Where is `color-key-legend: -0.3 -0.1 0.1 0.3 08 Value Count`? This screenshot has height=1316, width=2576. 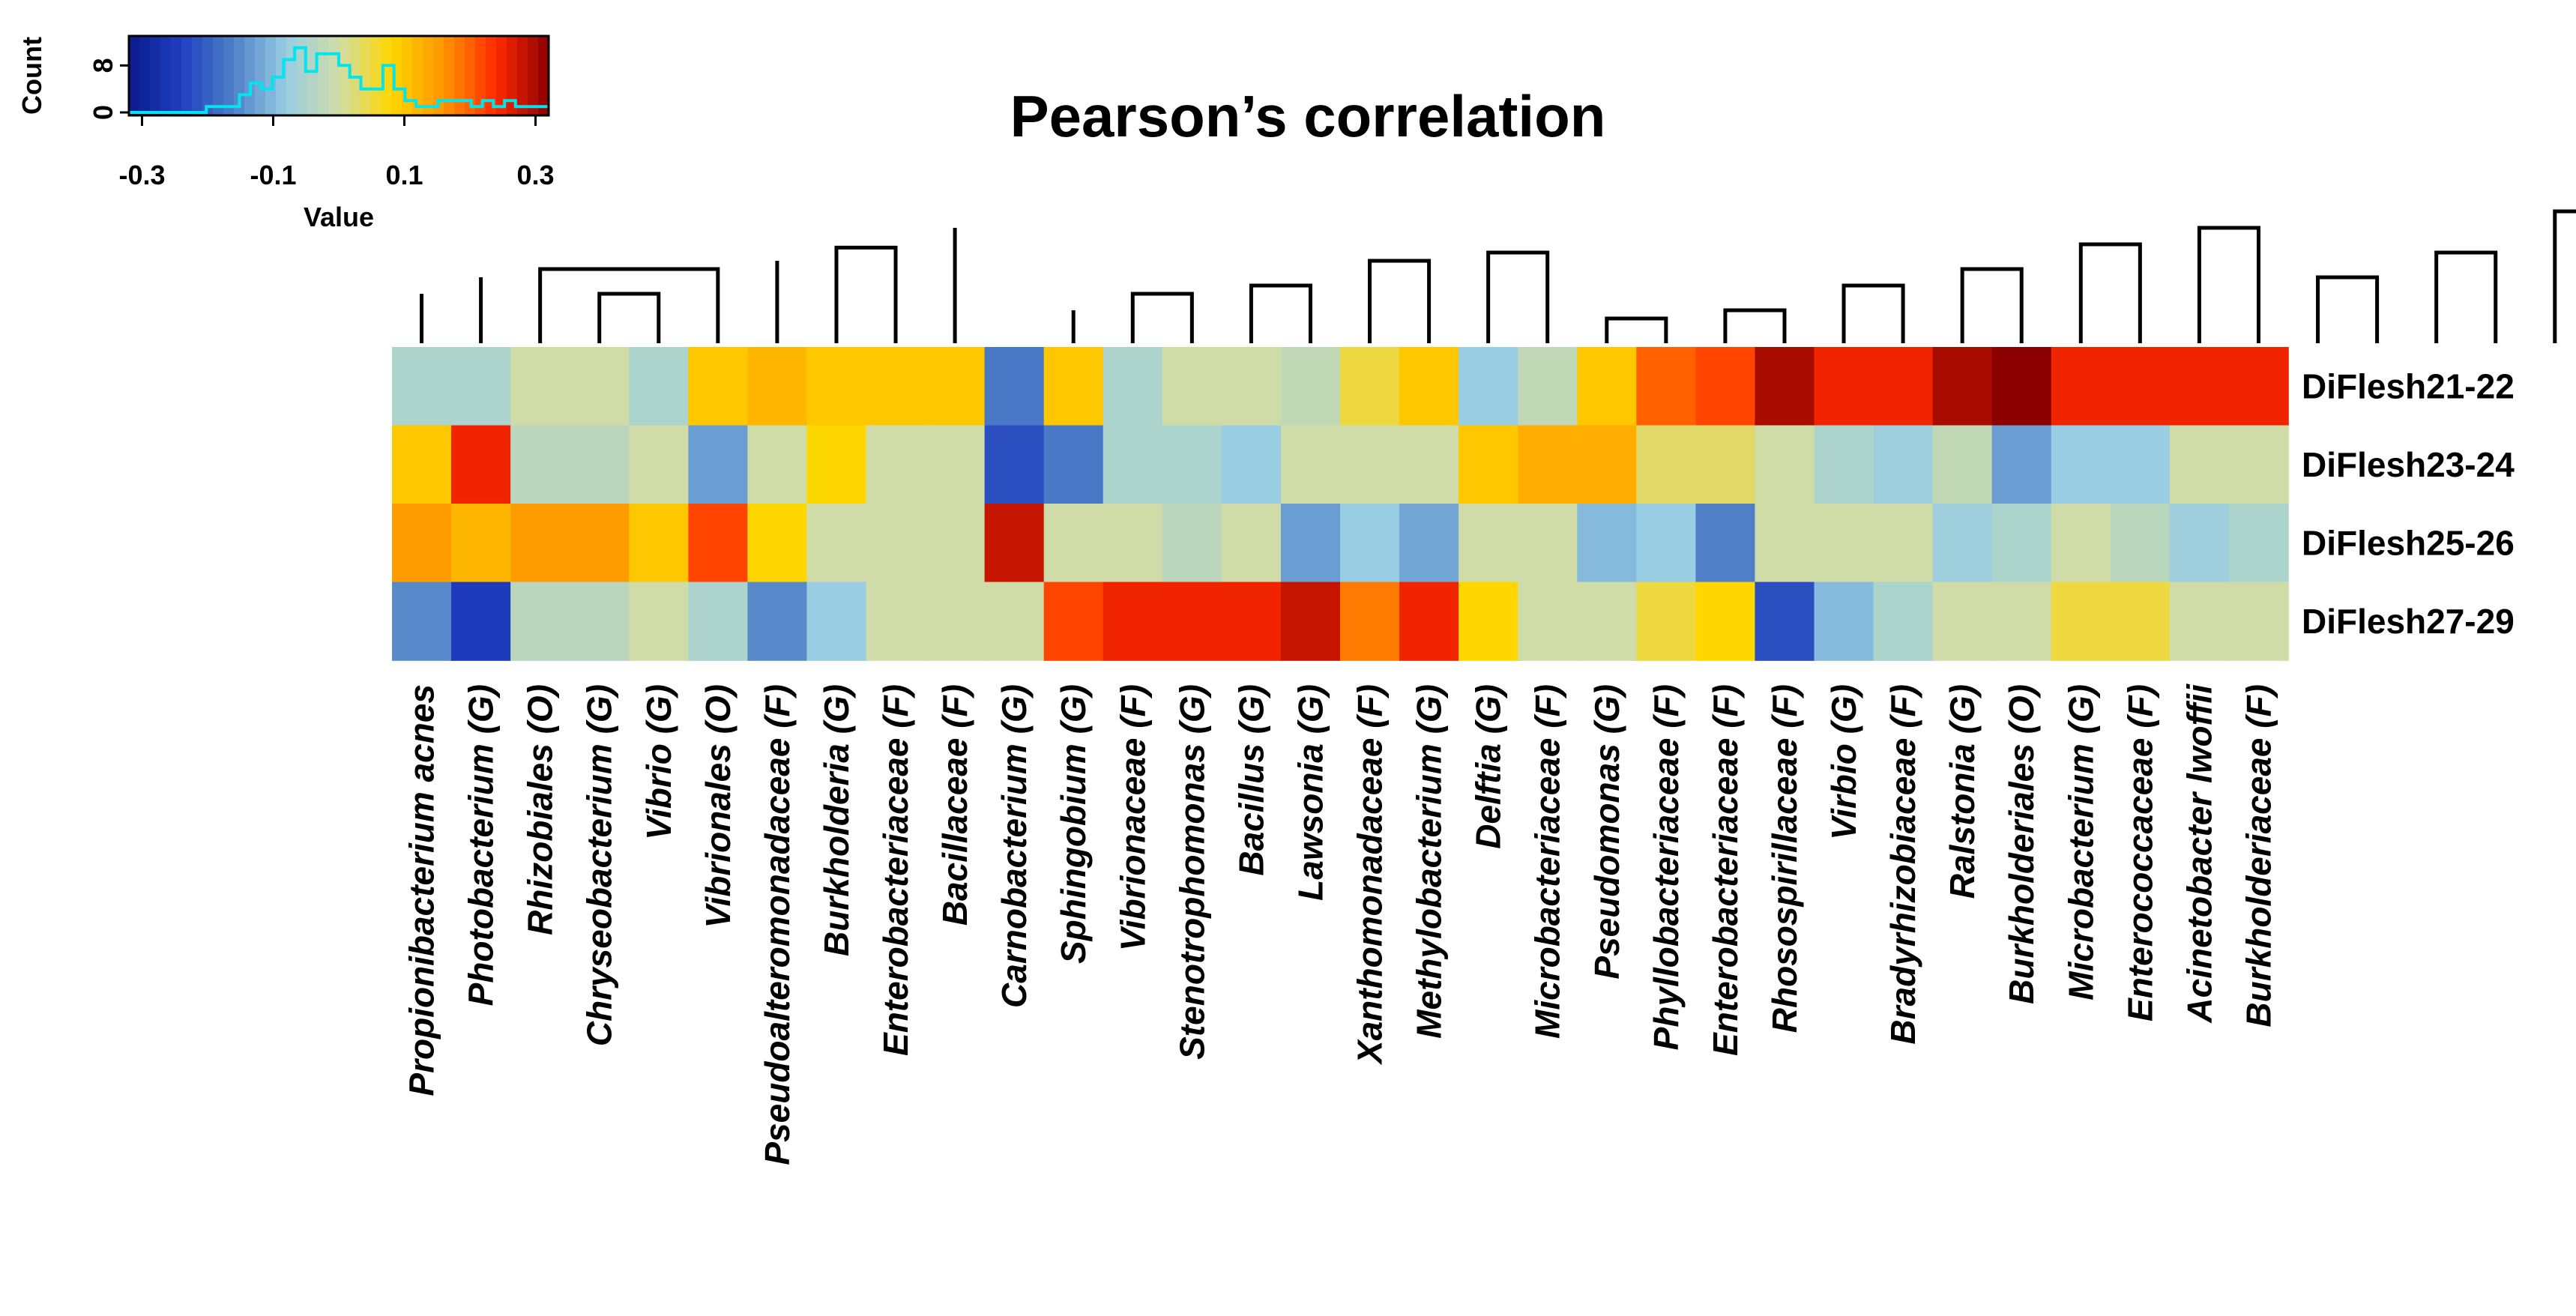
color-key-legend: -0.3 -0.1 0.1 0.3 08 Value Count is located at coordinates (285, 133).